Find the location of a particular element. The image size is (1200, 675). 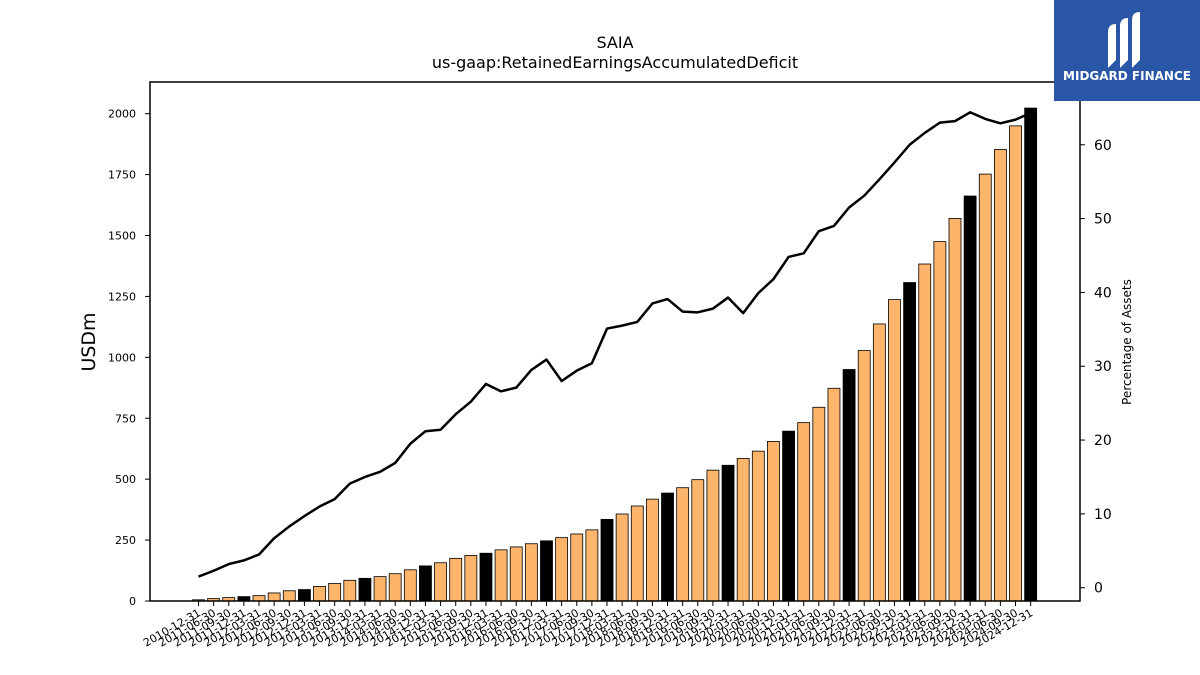

y-tick-label: 1000 is located at coordinates (122, 357).